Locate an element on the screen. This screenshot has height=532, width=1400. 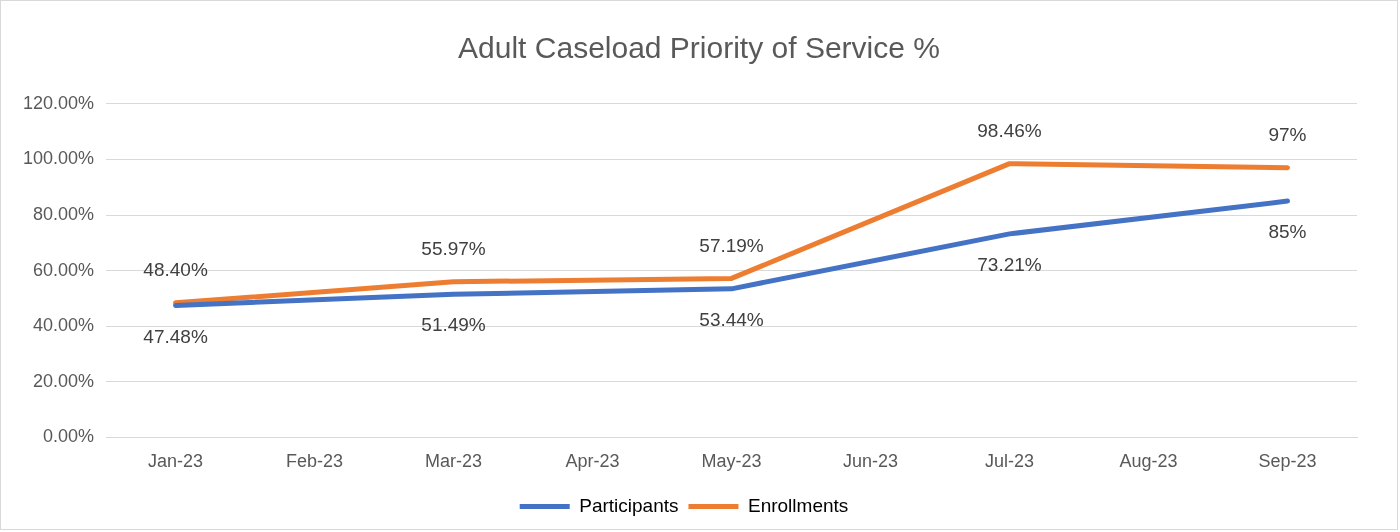
y-tick-label: 80.00% is located at coordinates (64, 213).